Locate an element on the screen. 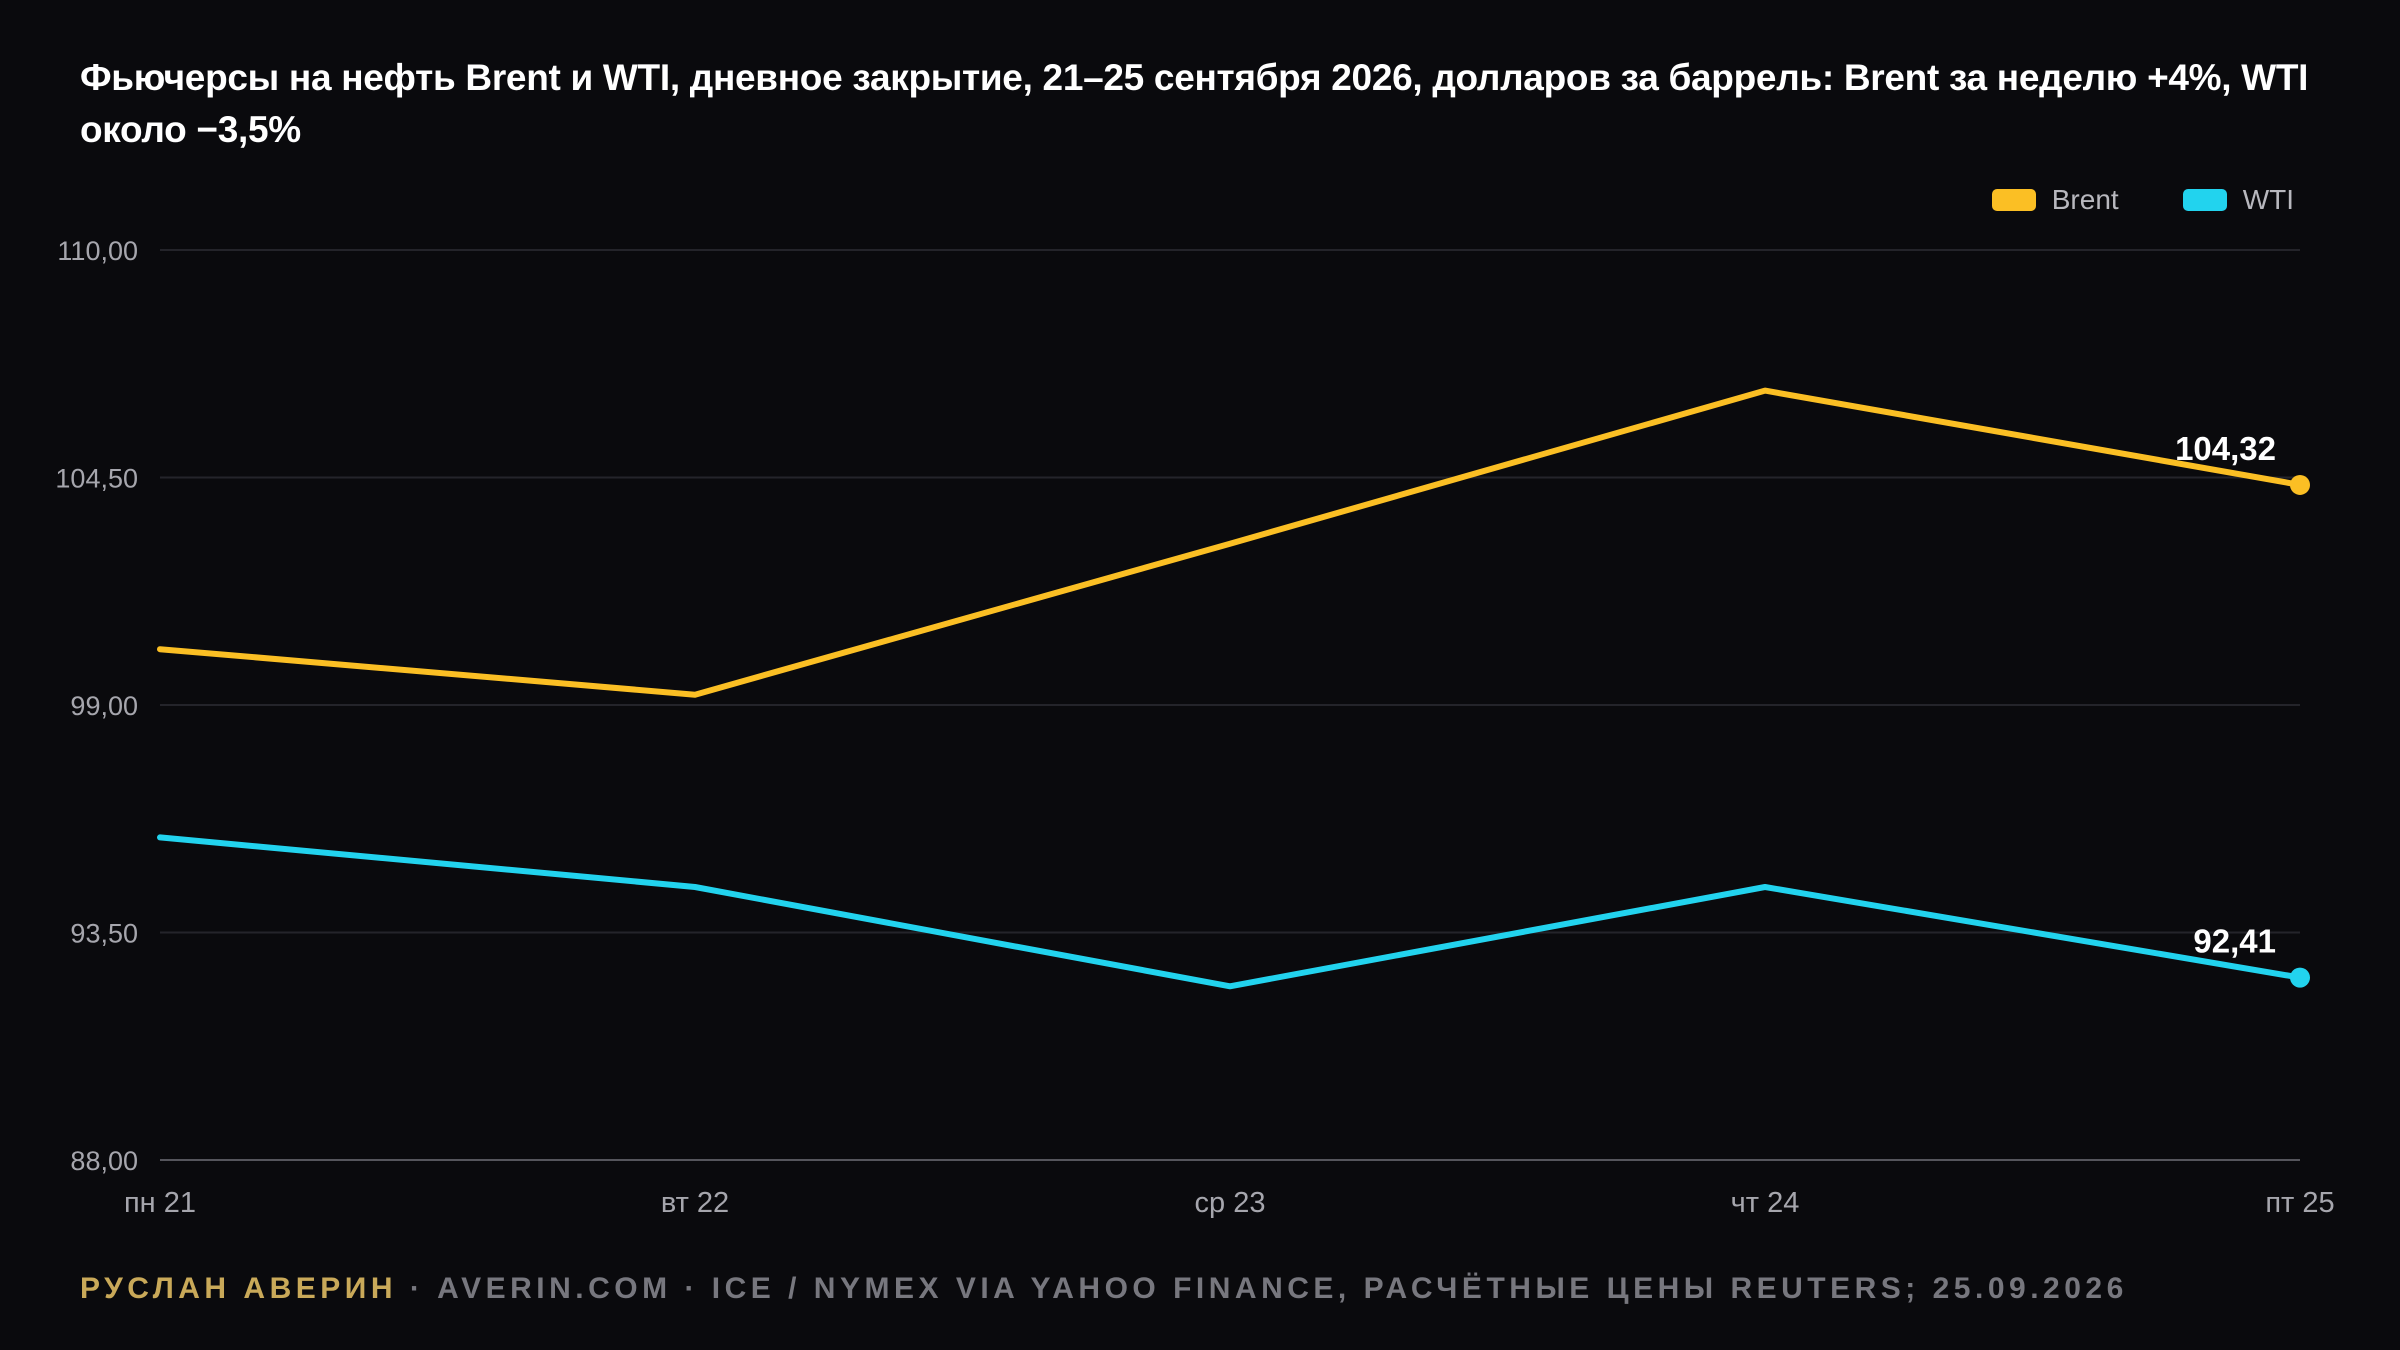 This screenshot has width=2400, height=1350. legend-swatch-brent is located at coordinates (2013, 200).